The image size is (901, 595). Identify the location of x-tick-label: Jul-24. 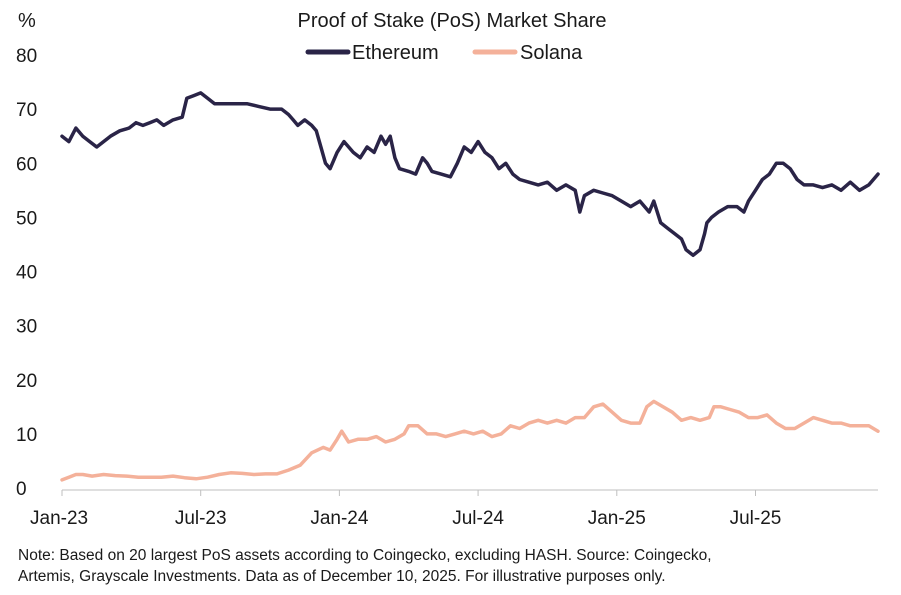
(478, 518).